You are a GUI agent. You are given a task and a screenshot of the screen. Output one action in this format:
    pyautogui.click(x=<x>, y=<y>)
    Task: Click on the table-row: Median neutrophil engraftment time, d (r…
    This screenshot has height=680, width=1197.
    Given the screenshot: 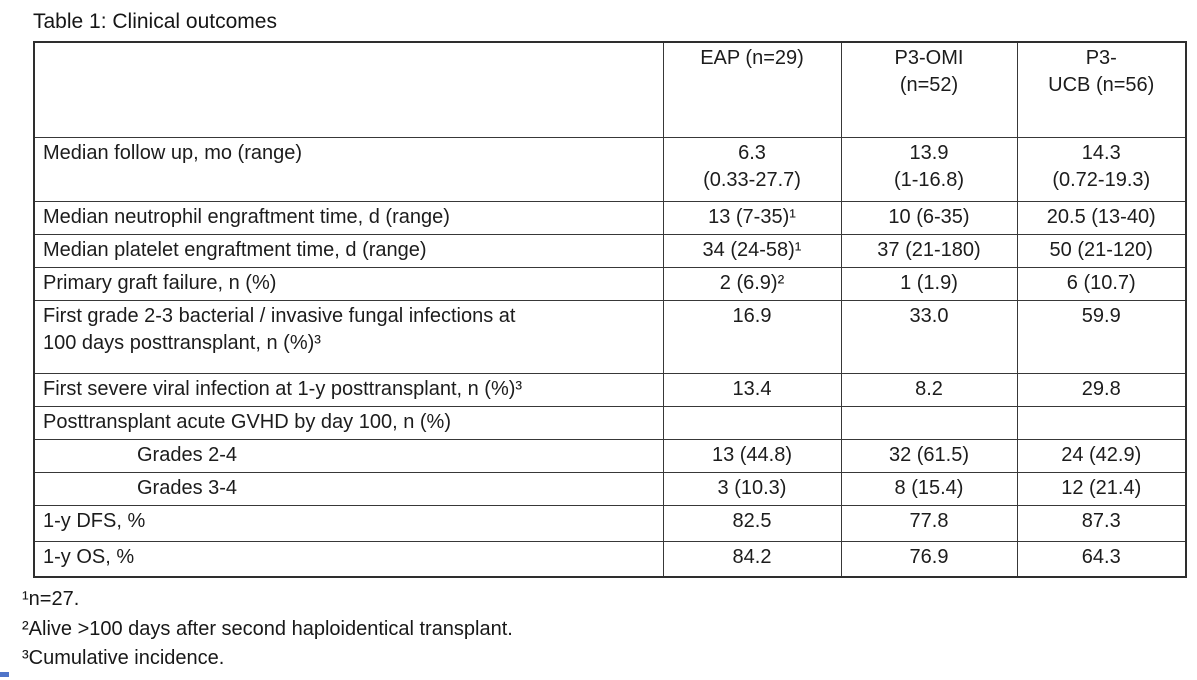 What is the action you would take?
    pyautogui.click(x=610, y=217)
    